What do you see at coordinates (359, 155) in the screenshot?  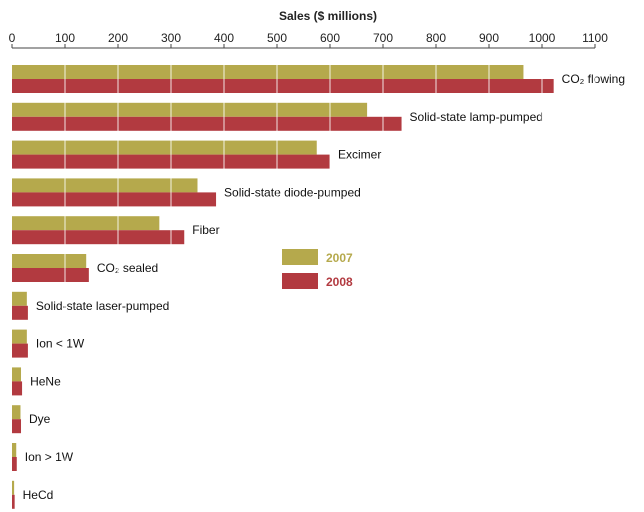 I see `category-label: Excimer` at bounding box center [359, 155].